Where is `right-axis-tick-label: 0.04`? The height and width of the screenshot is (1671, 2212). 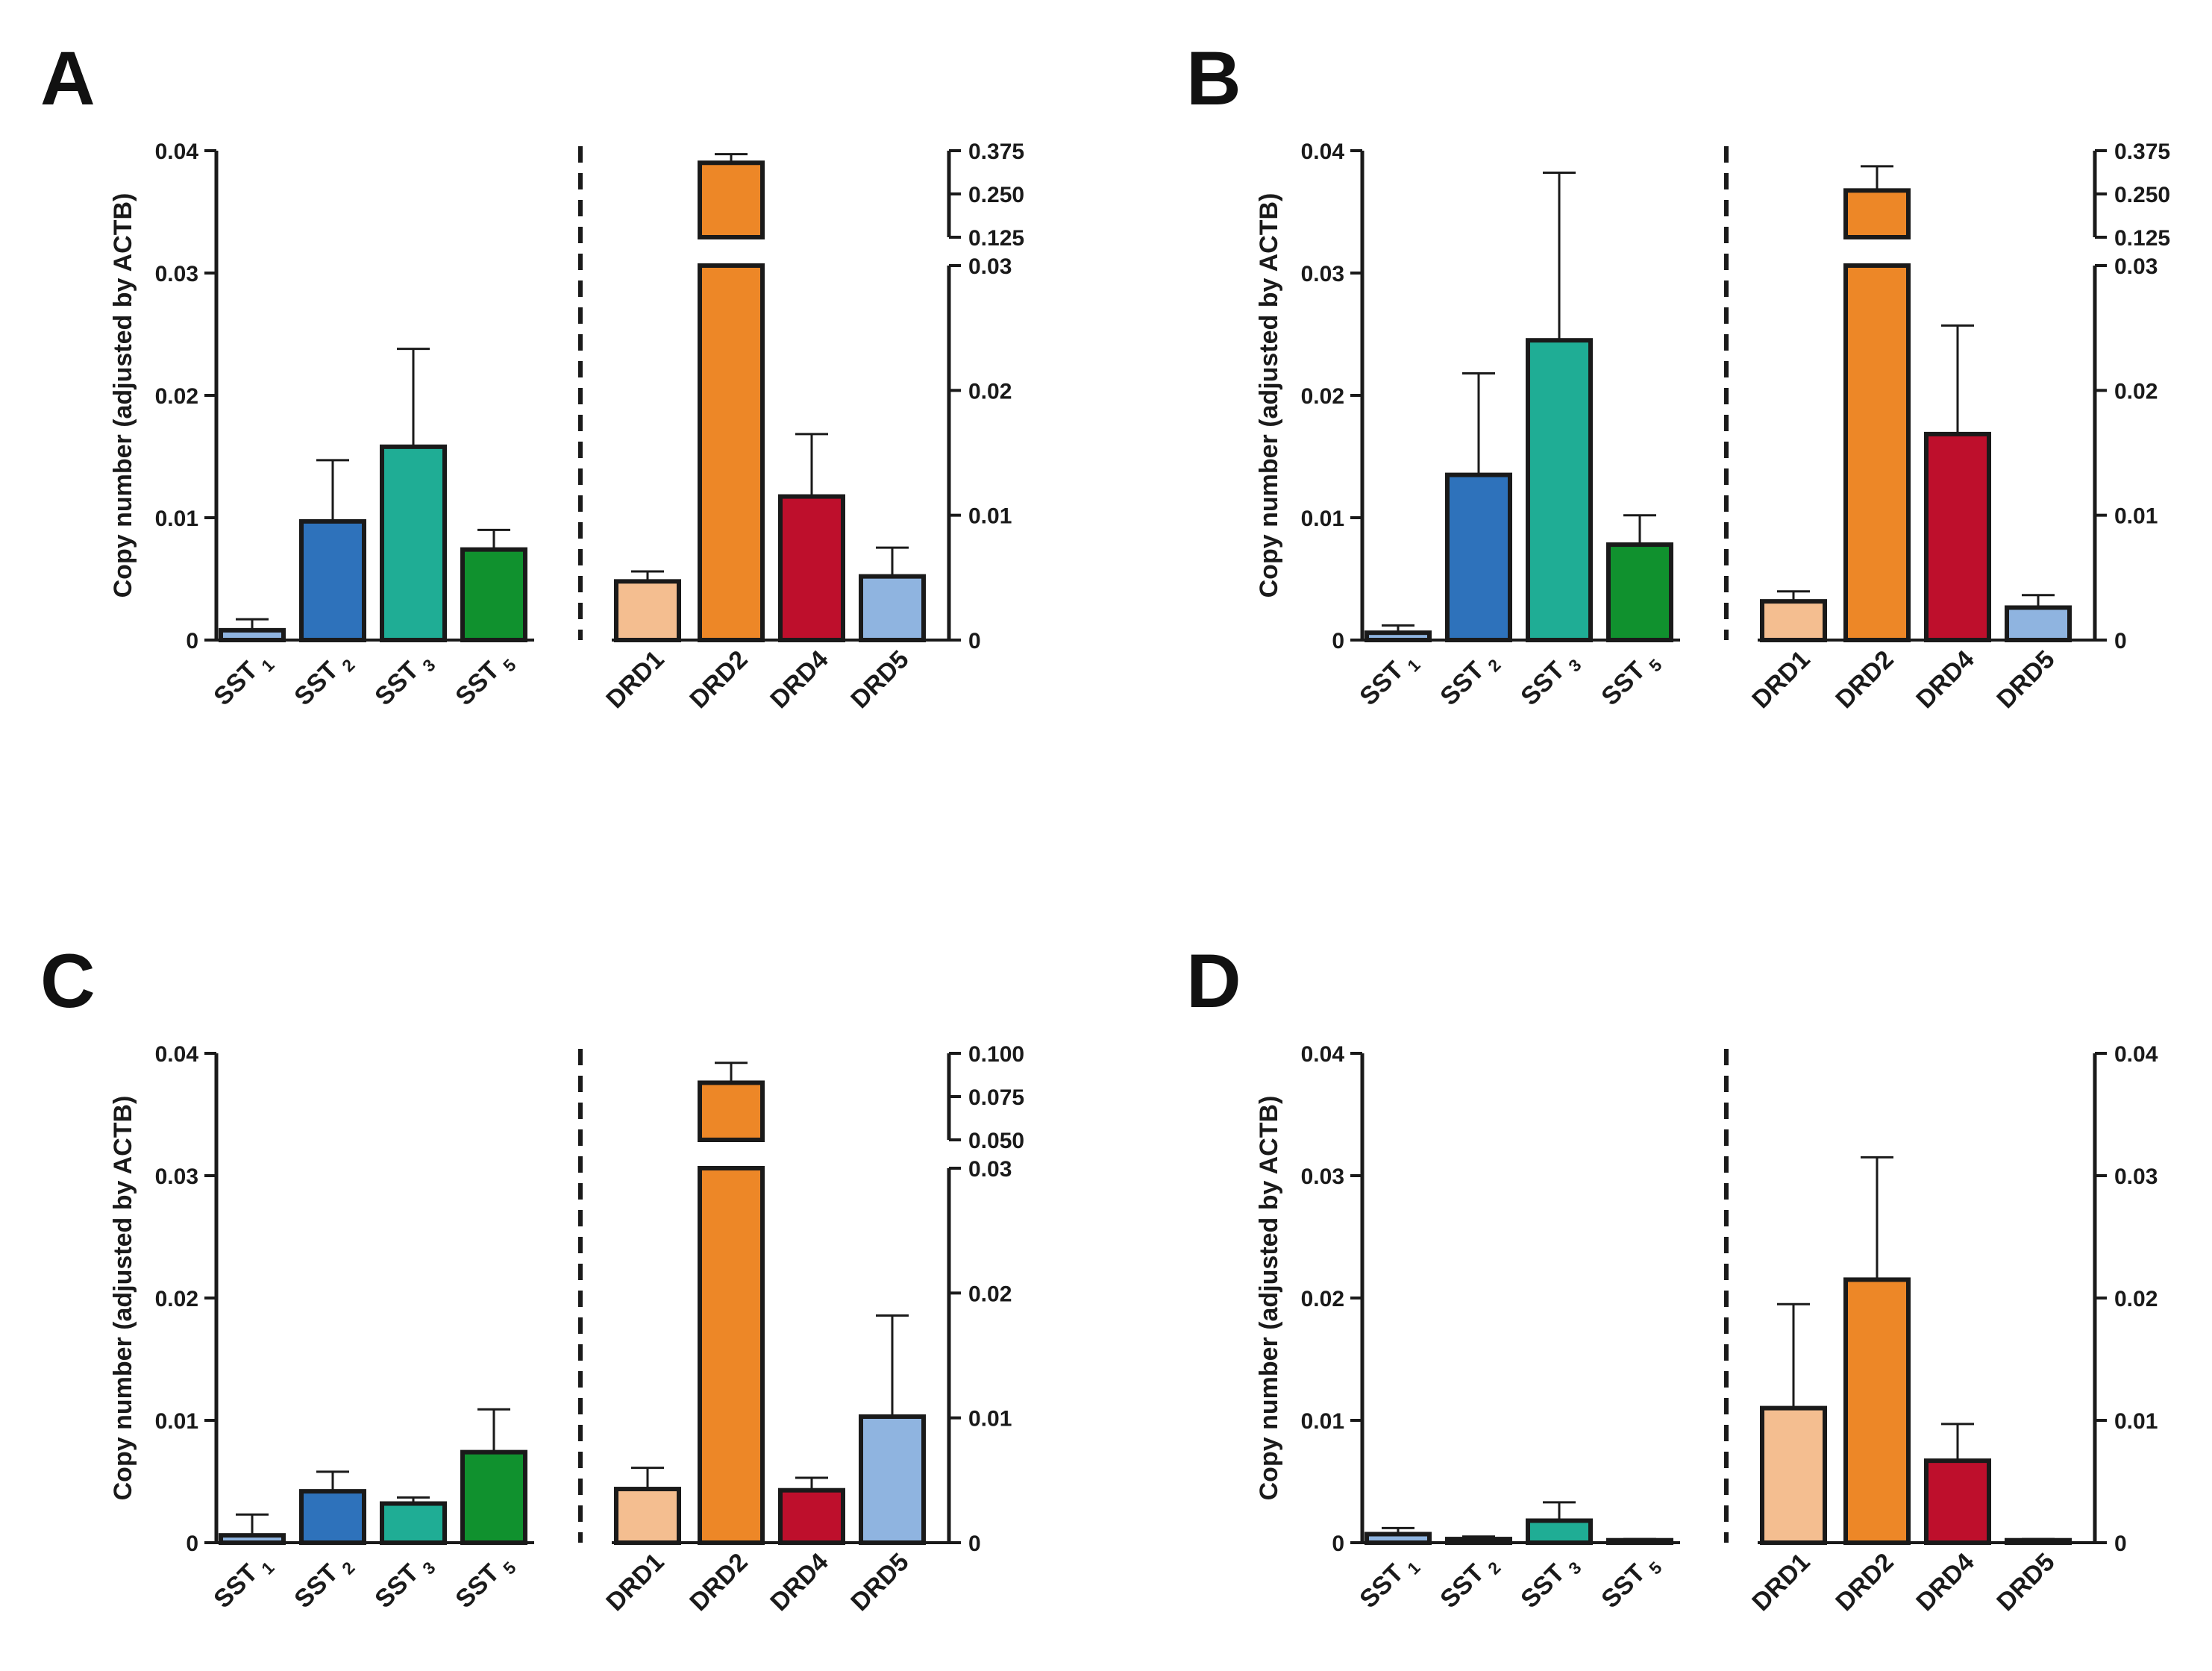
right-axis-tick-label: 0.04 is located at coordinates (2136, 1054).